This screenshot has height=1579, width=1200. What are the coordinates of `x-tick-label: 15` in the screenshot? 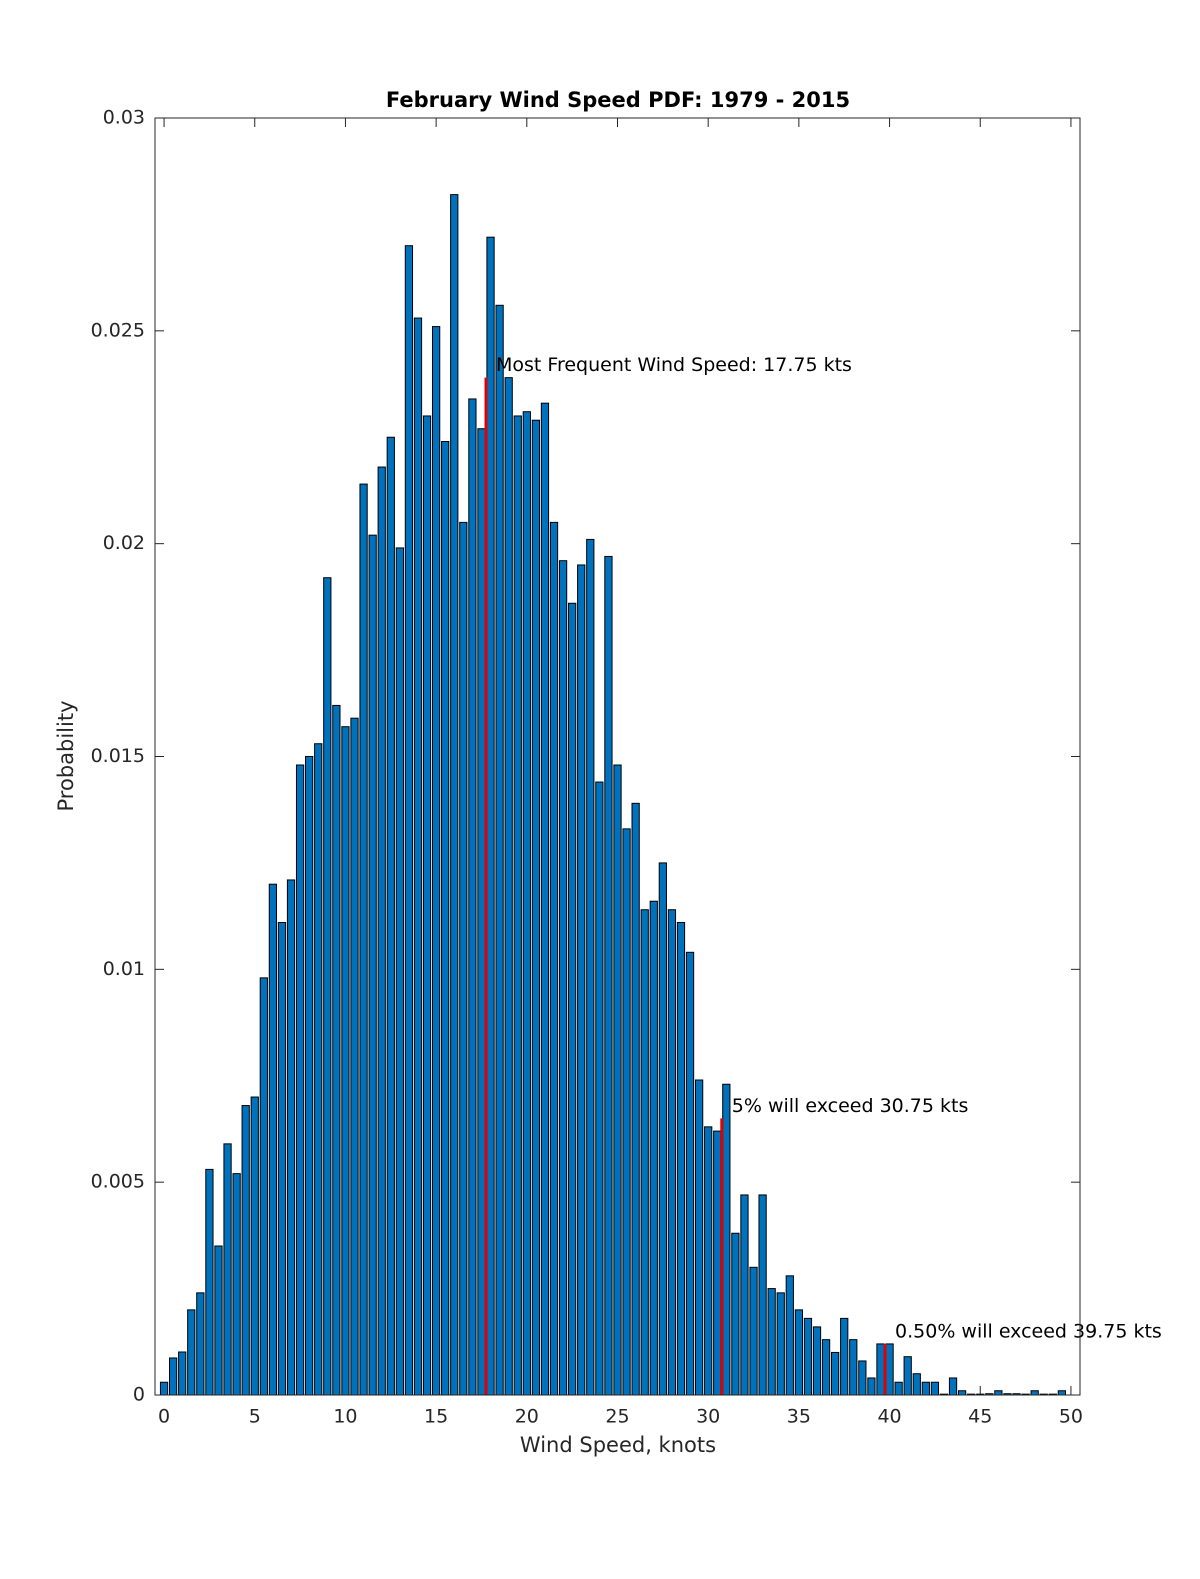 It's located at (436, 1417).